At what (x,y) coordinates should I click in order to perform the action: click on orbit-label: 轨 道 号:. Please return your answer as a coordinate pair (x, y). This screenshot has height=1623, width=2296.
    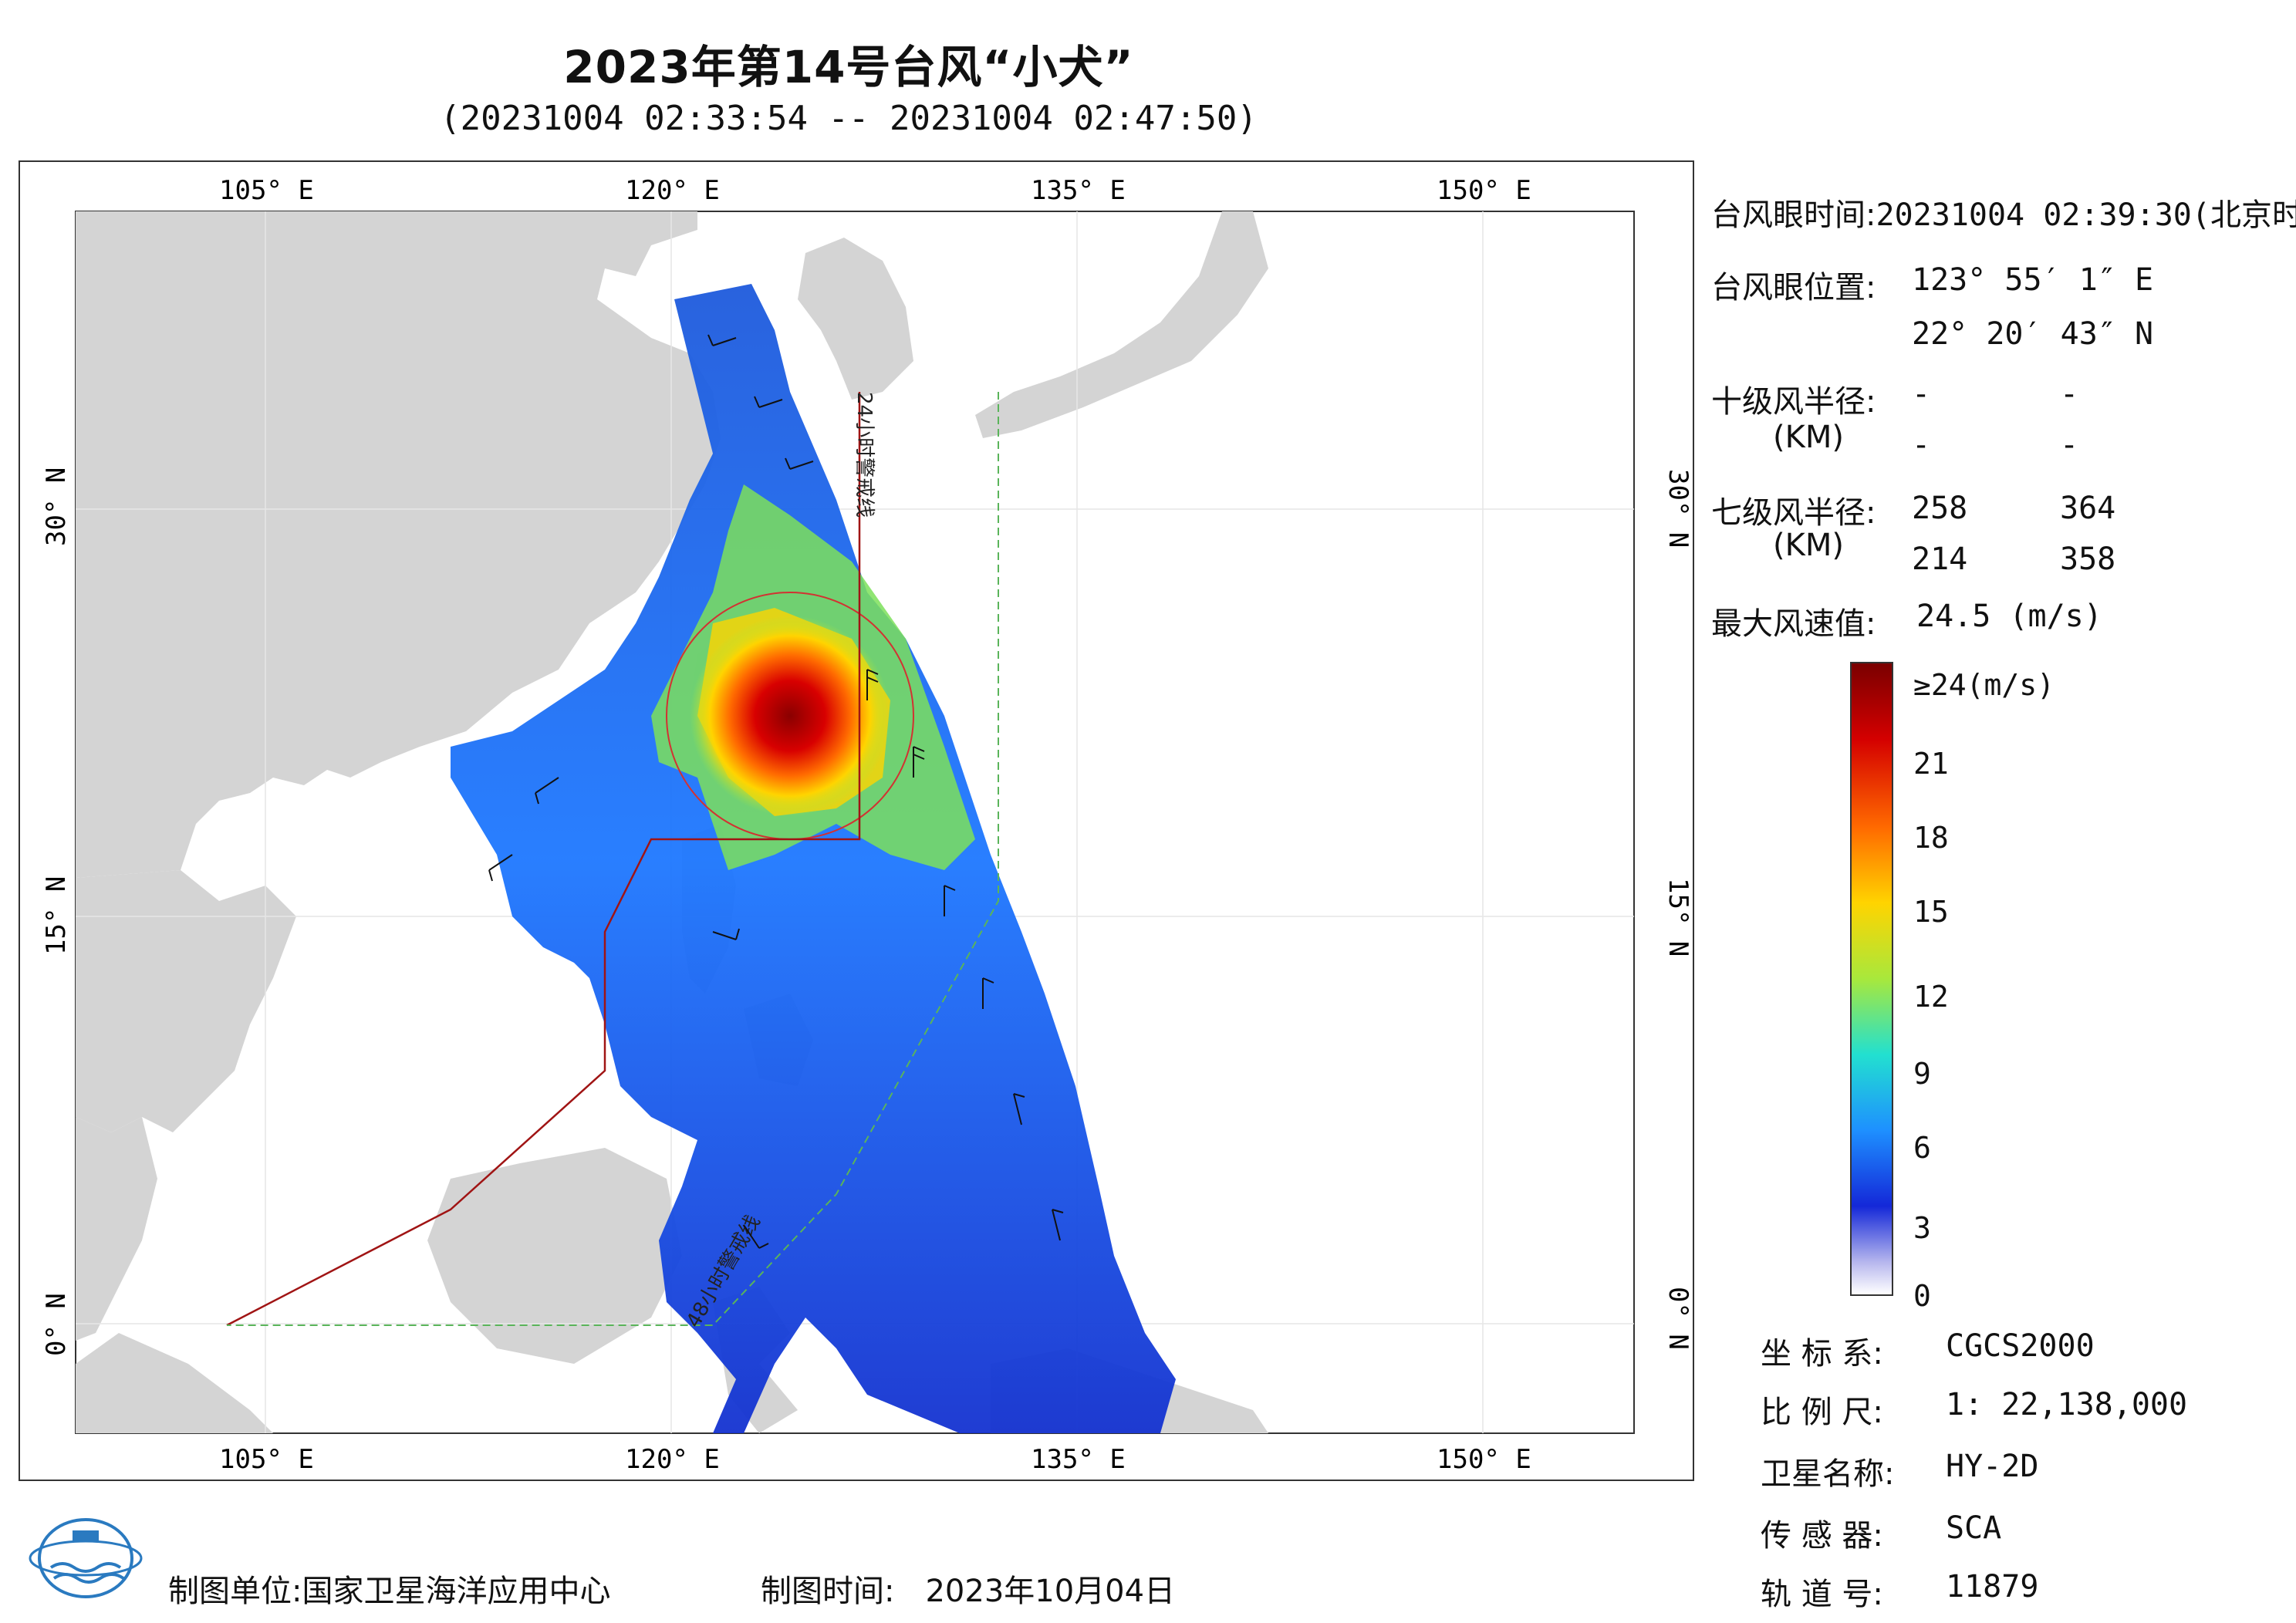
    Looking at the image, I should click on (1822, 1594).